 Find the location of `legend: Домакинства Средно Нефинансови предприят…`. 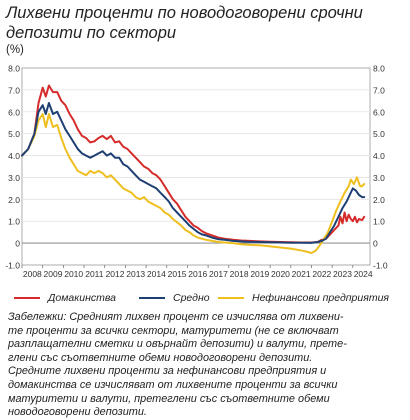

legend: Домакинства Средно Нефинансови предприят… is located at coordinates (208, 299).